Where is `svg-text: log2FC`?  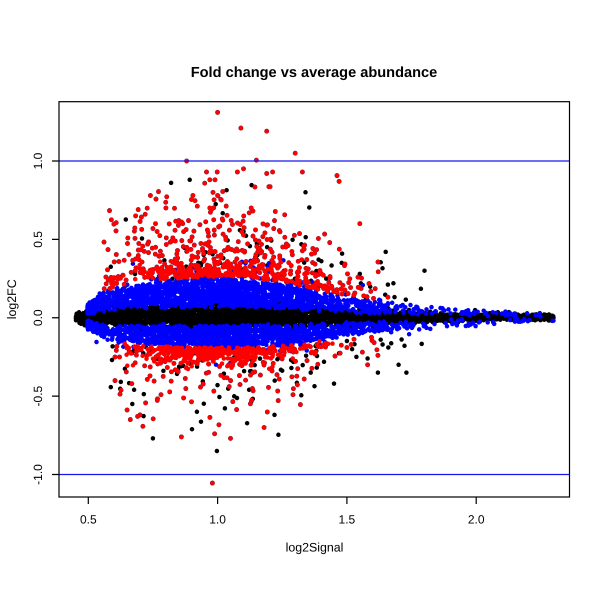
svg-text: log2FC is located at coordinates (12, 299).